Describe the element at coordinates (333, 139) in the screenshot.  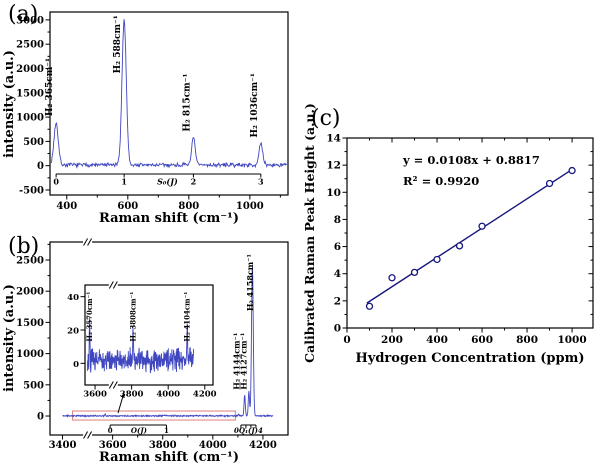
I see `y-tick-label: 14` at that location.